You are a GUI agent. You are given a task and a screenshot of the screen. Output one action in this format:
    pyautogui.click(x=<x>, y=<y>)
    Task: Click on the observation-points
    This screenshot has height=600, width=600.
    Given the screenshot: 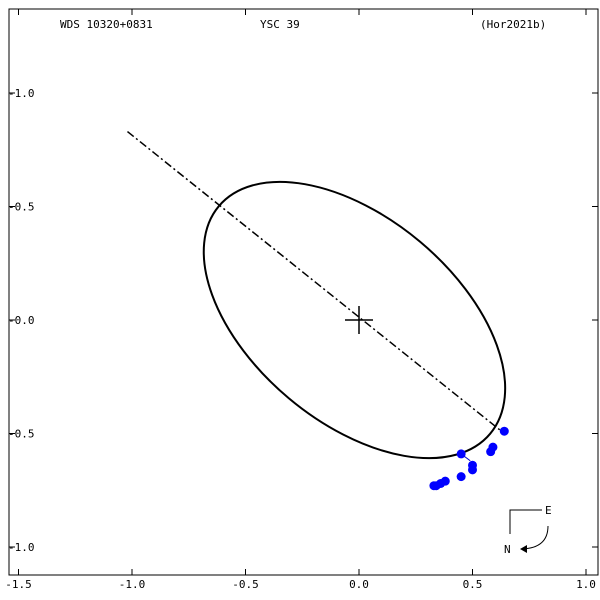 What is the action you would take?
    pyautogui.click(x=469, y=458)
    